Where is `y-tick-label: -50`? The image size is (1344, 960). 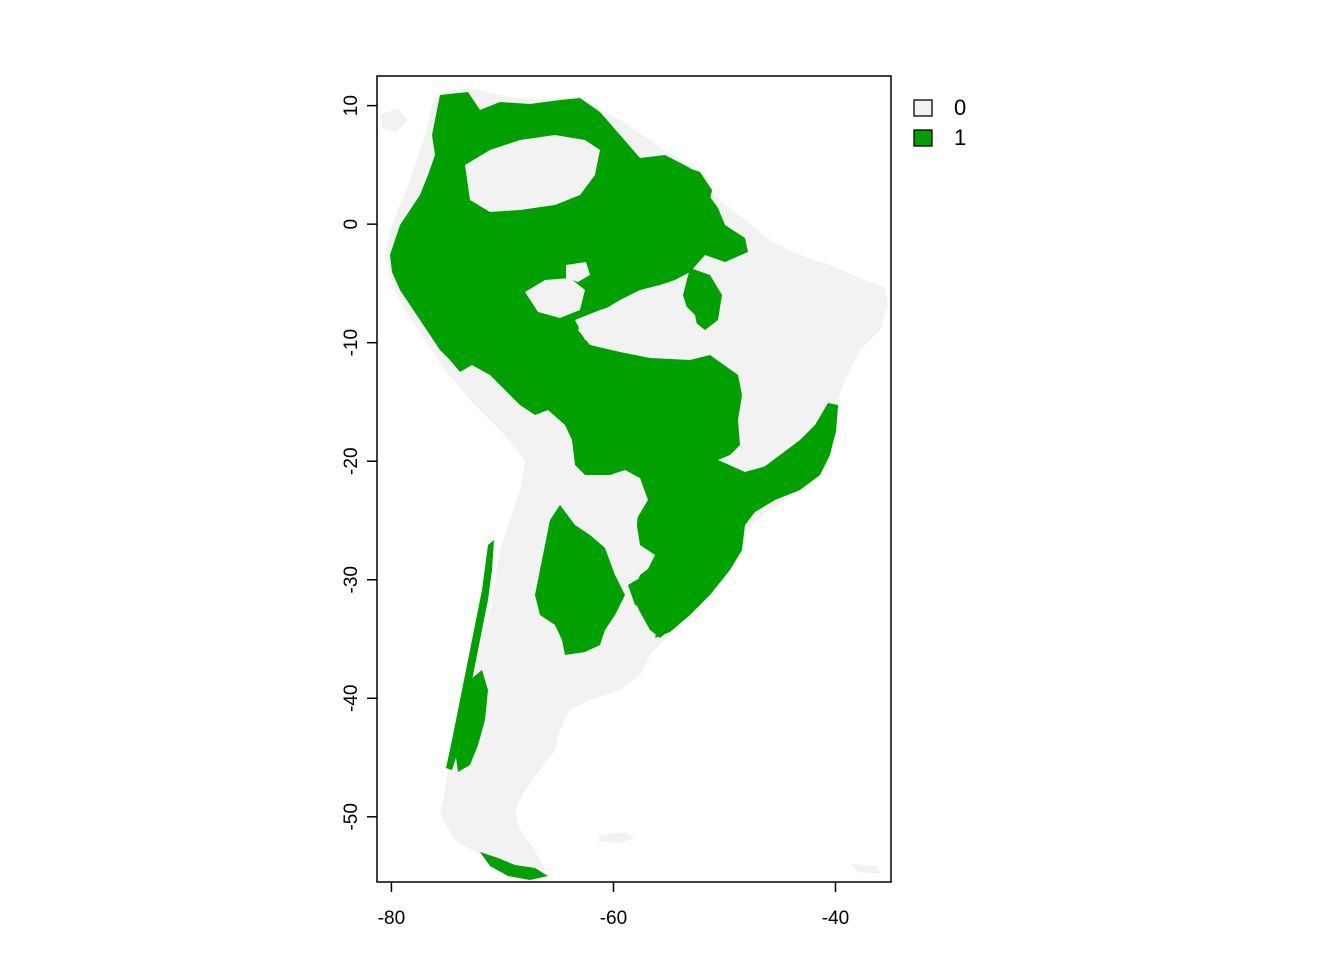 y-tick-label: -50 is located at coordinates (351, 816).